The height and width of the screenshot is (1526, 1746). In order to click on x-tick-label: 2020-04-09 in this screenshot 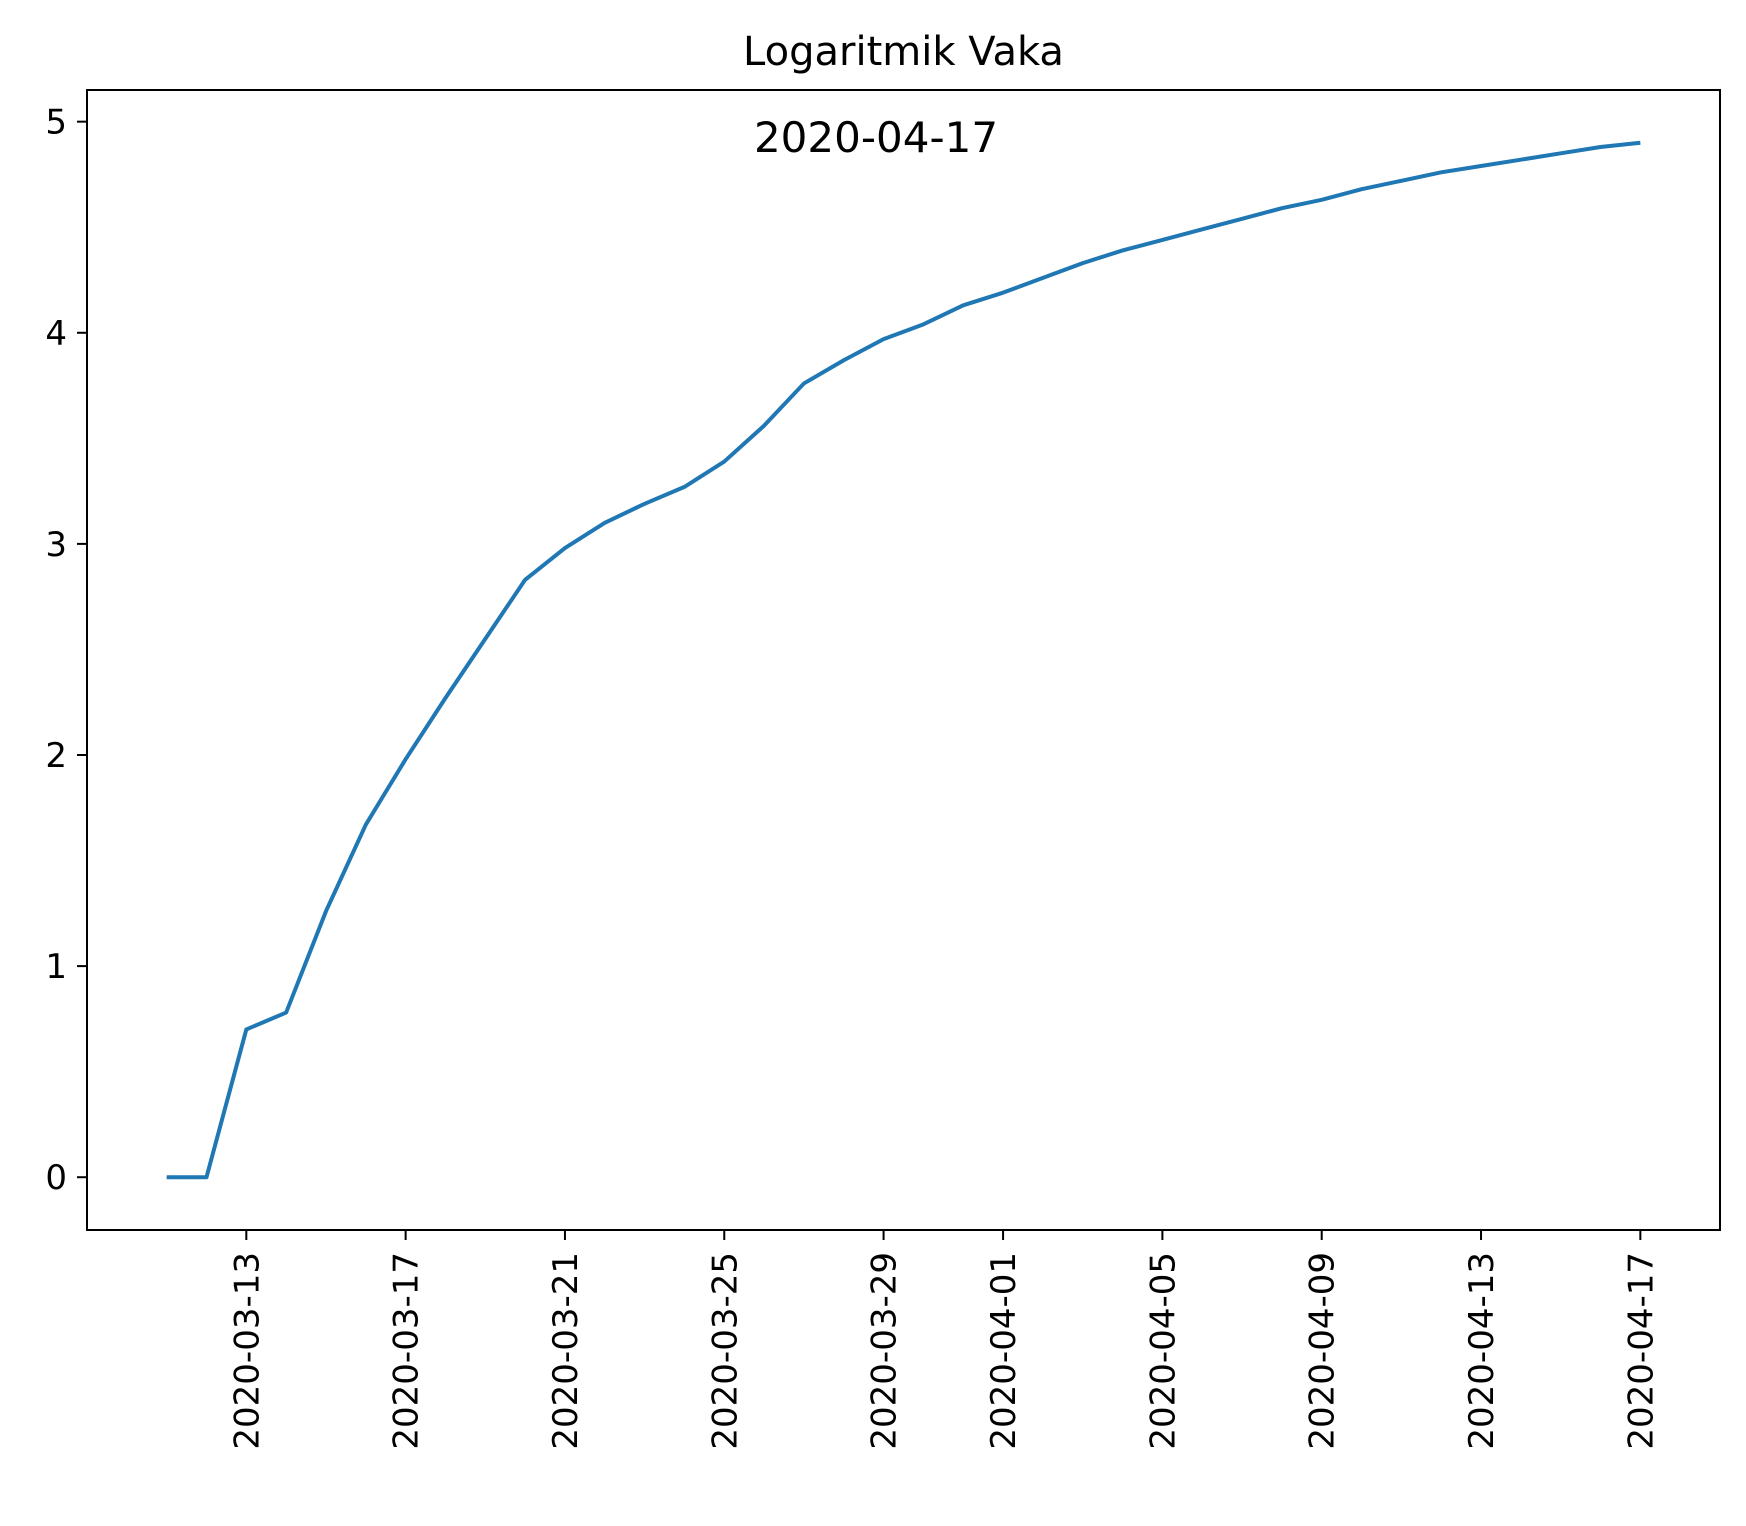, I will do `click(1323, 1351)`.